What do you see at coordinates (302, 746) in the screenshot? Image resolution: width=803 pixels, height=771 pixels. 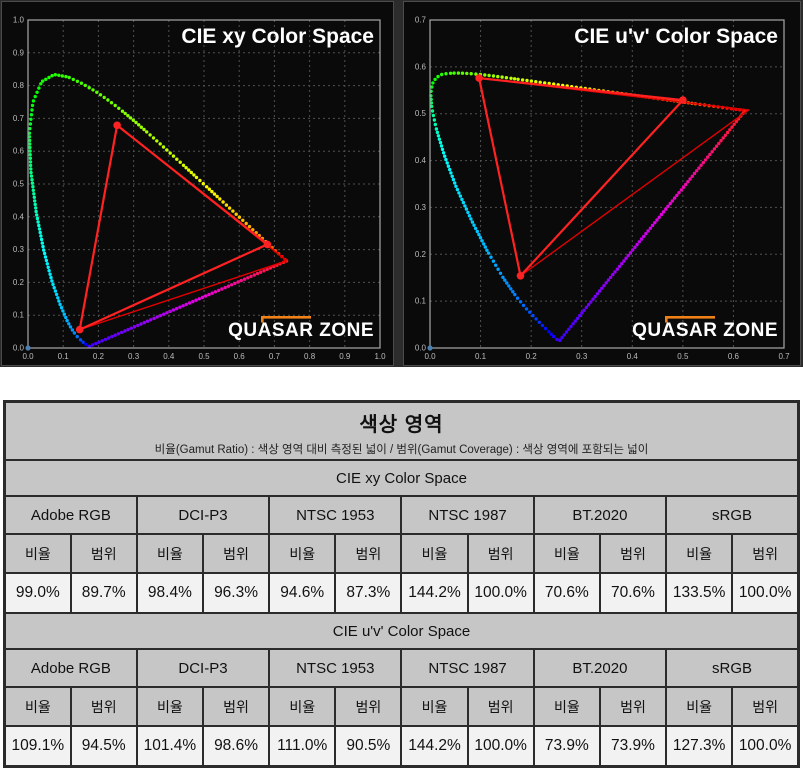 I see `ratio-value: 111.0%` at bounding box center [302, 746].